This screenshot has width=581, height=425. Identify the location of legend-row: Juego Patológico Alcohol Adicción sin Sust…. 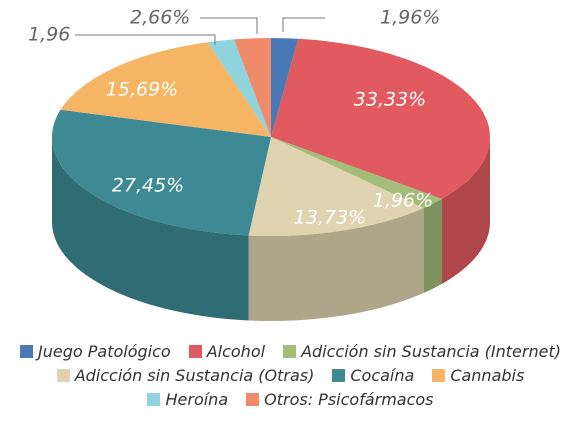
(290, 351).